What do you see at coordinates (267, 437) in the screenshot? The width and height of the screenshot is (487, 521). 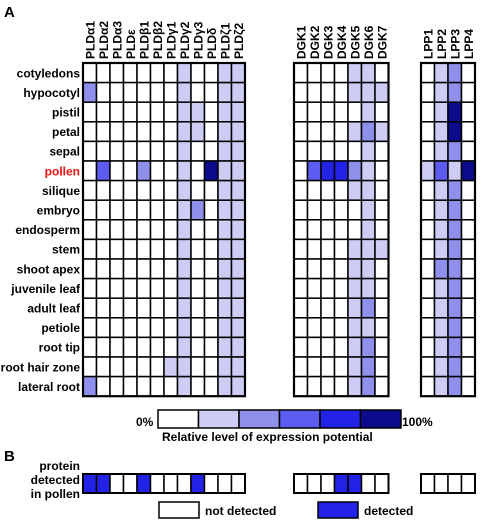 I see `scale-caption: Relative level of expression potential` at bounding box center [267, 437].